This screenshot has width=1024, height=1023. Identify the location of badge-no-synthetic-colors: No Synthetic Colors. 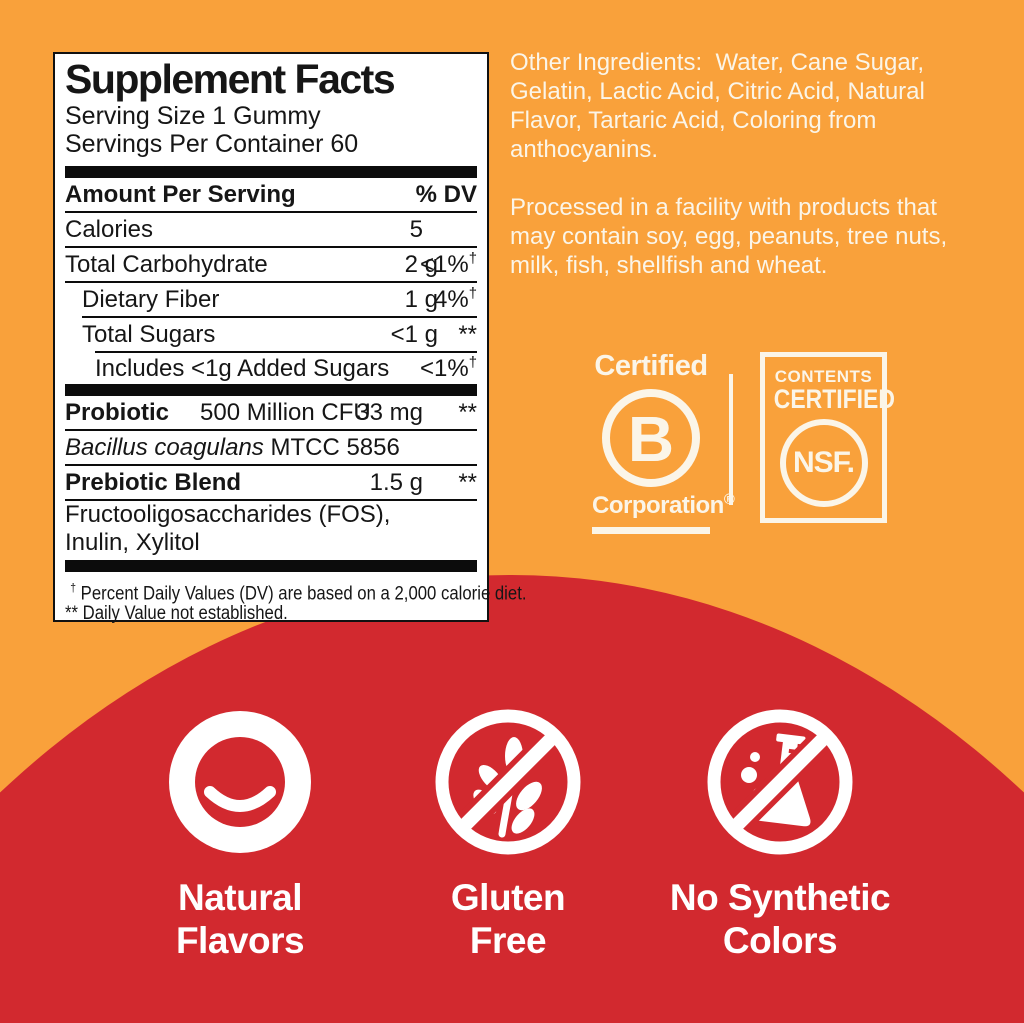
(780, 832).